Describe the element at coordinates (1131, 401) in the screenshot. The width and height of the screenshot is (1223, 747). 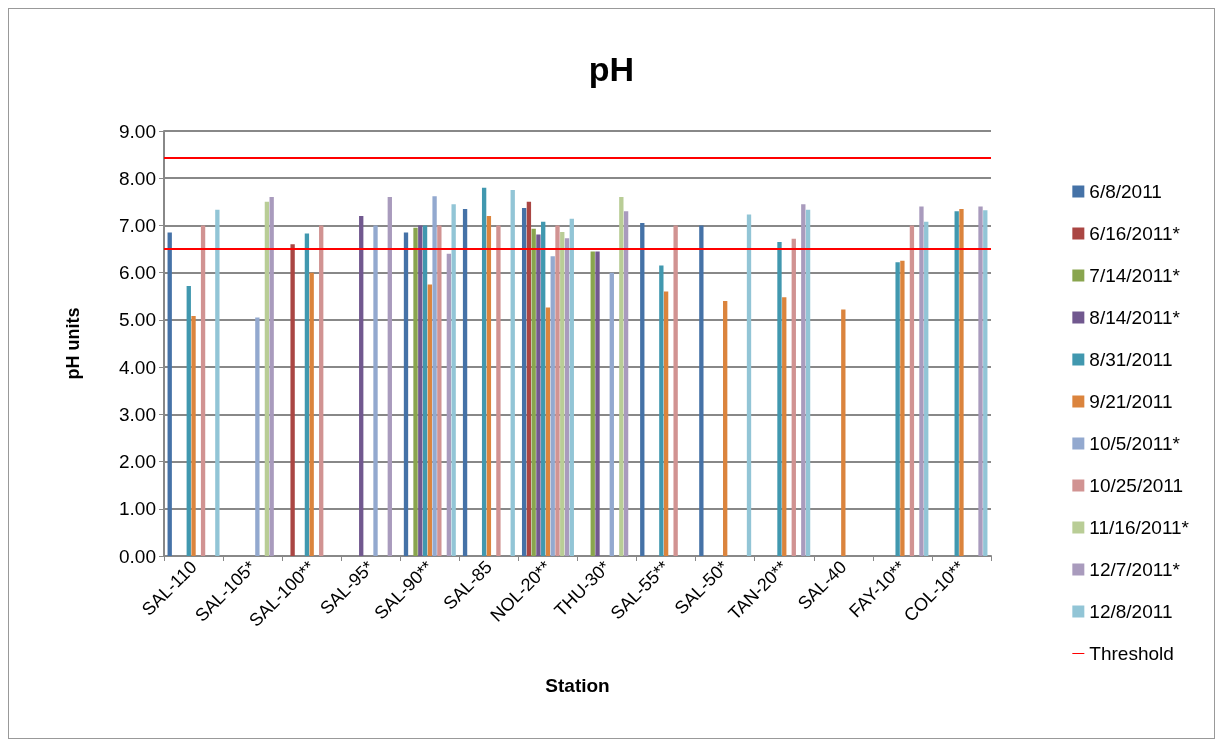
I see `legend-label: 9/21/2011` at that location.